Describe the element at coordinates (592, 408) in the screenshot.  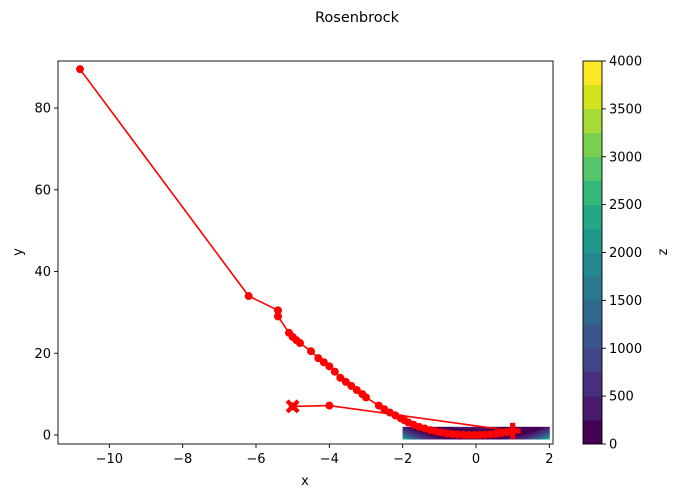
I see `colorbar-band` at that location.